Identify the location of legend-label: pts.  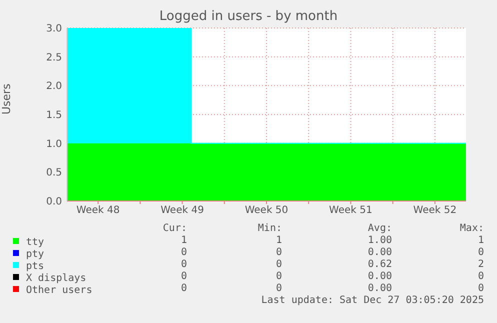
(35, 266).